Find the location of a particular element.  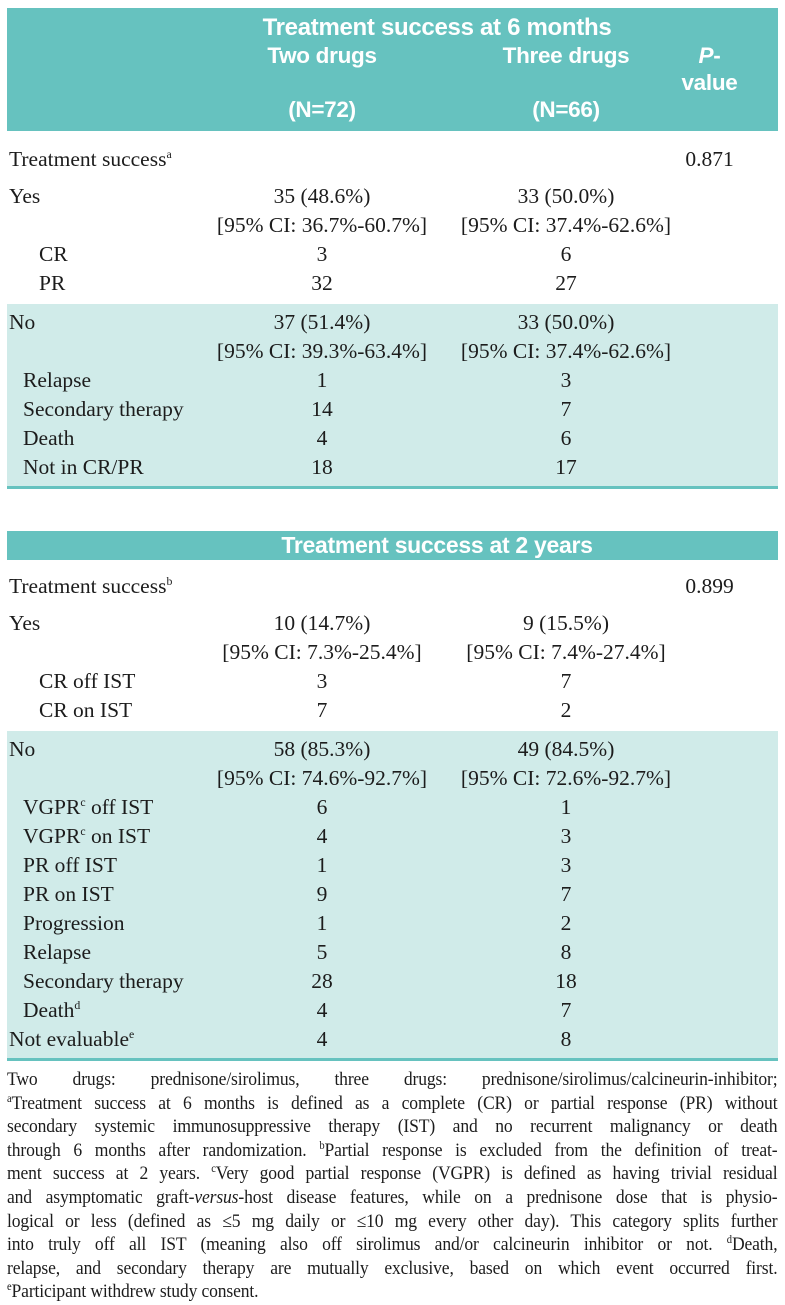

two-drugs-value: 32 is located at coordinates (322, 283).